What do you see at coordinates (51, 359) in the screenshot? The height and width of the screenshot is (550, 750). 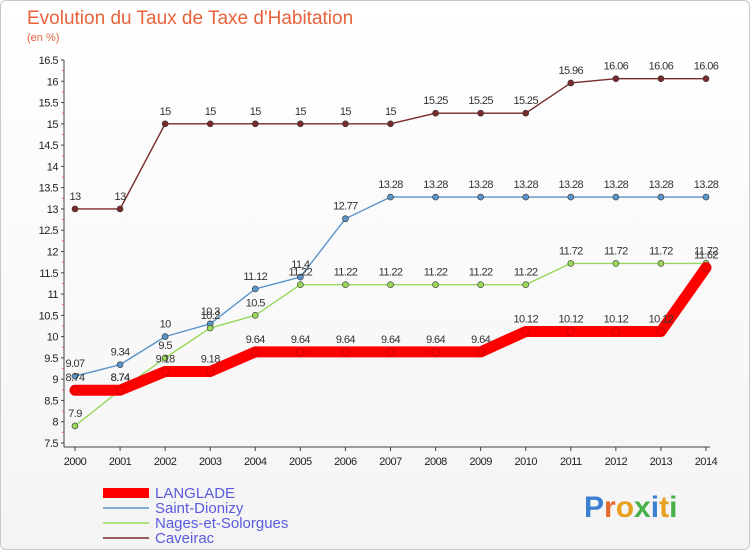 I see `y-tick-label: 9.5` at bounding box center [51, 359].